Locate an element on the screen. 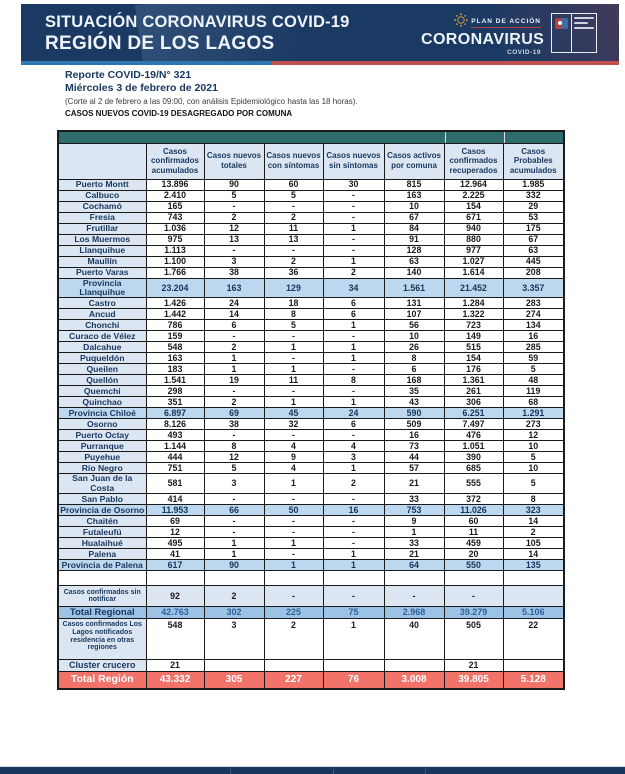 The image size is (625, 774). column-header-confirmados-recuperados: Casos confirmados recuperados is located at coordinates (473, 161).